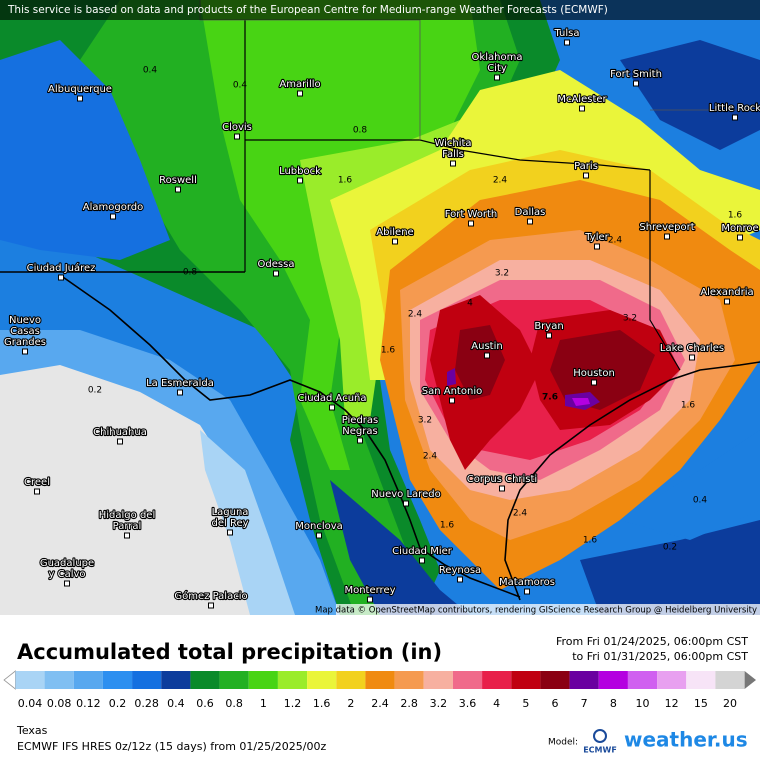 Image resolution: width=760 pixels, height=764 pixels. Describe the element at coordinates (700, 501) in the screenshot. I see `contour-label: 0.4` at that location.